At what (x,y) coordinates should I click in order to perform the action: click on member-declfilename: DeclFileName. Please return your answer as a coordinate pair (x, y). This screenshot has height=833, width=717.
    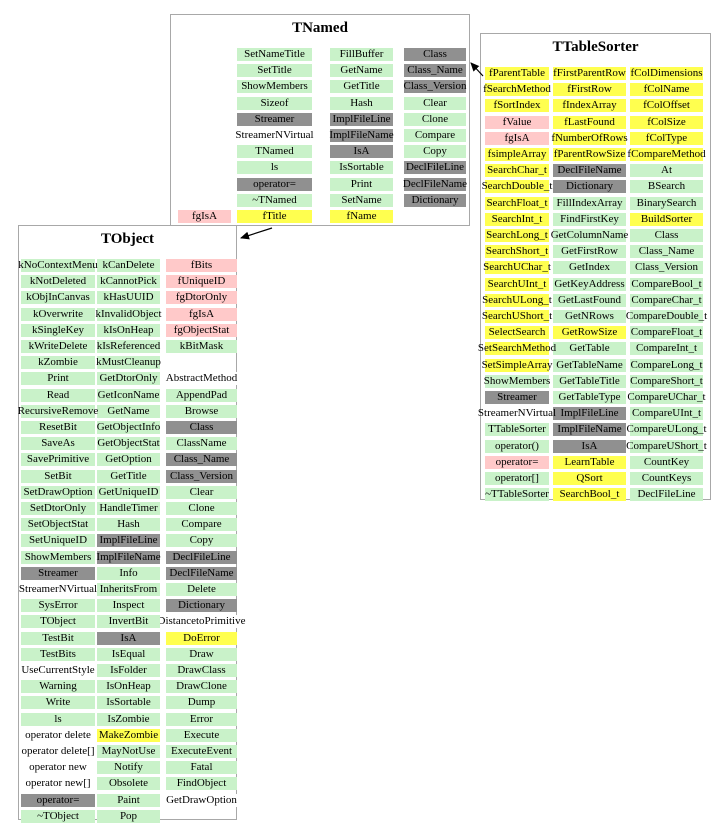
    Looking at the image, I should click on (435, 184).